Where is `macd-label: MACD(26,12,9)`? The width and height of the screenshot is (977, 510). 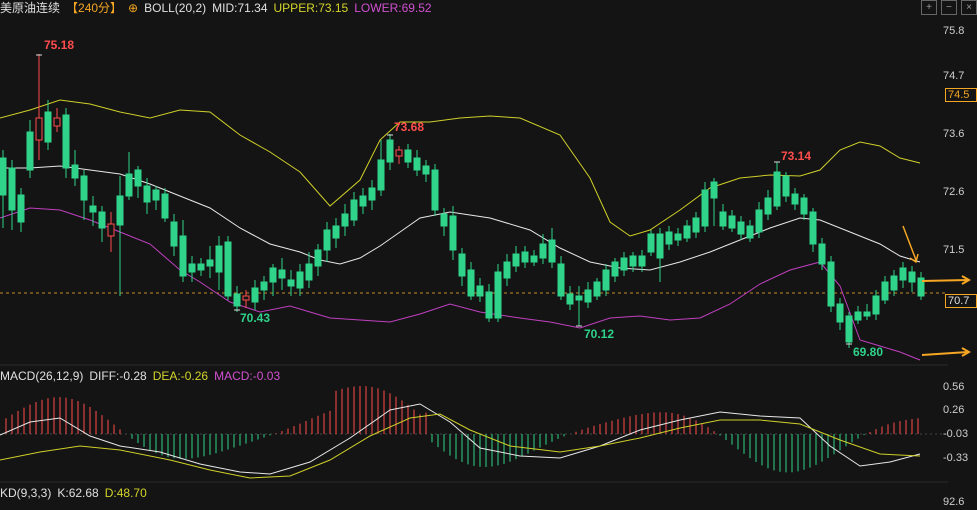
macd-label: MACD(26,12,9) is located at coordinates (42, 376).